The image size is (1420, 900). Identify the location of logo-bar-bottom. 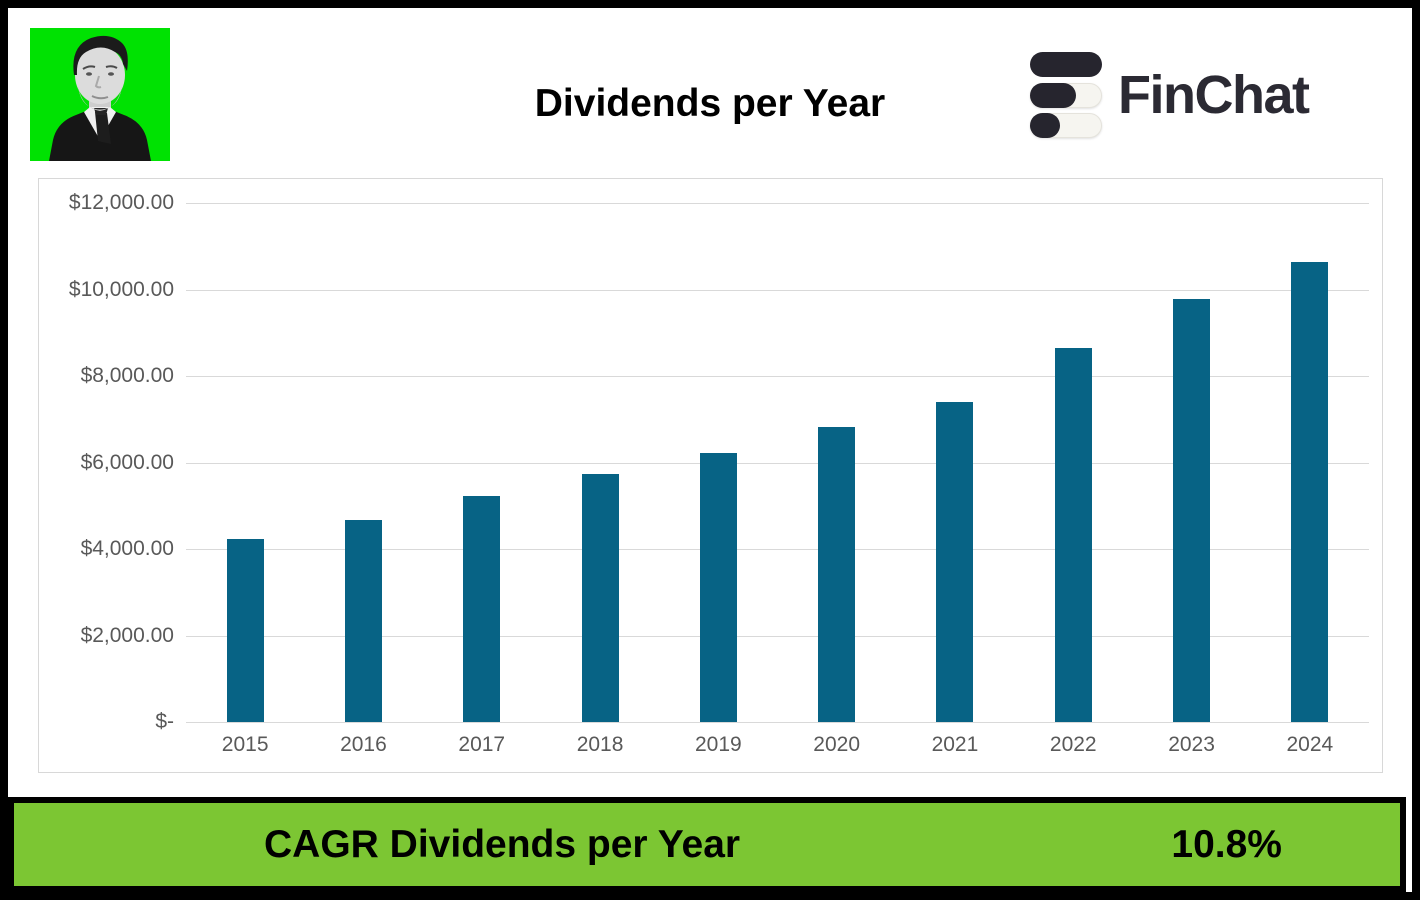
(1066, 125).